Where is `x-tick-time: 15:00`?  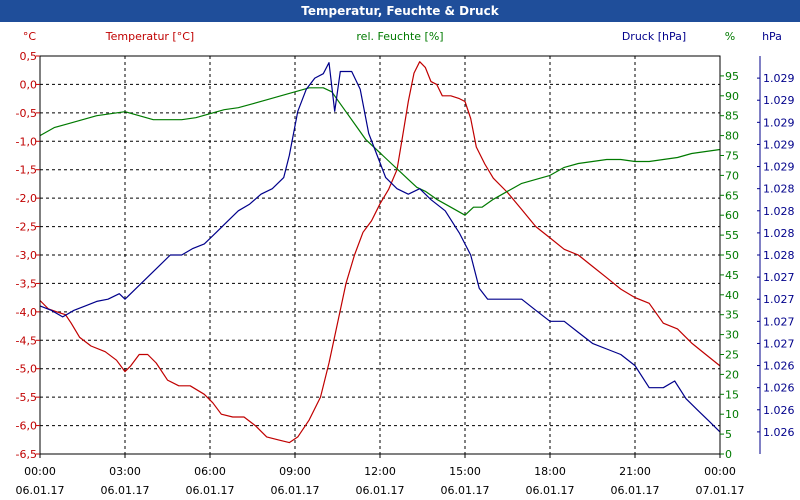 x-tick-time: 15:00 is located at coordinates (465, 471).